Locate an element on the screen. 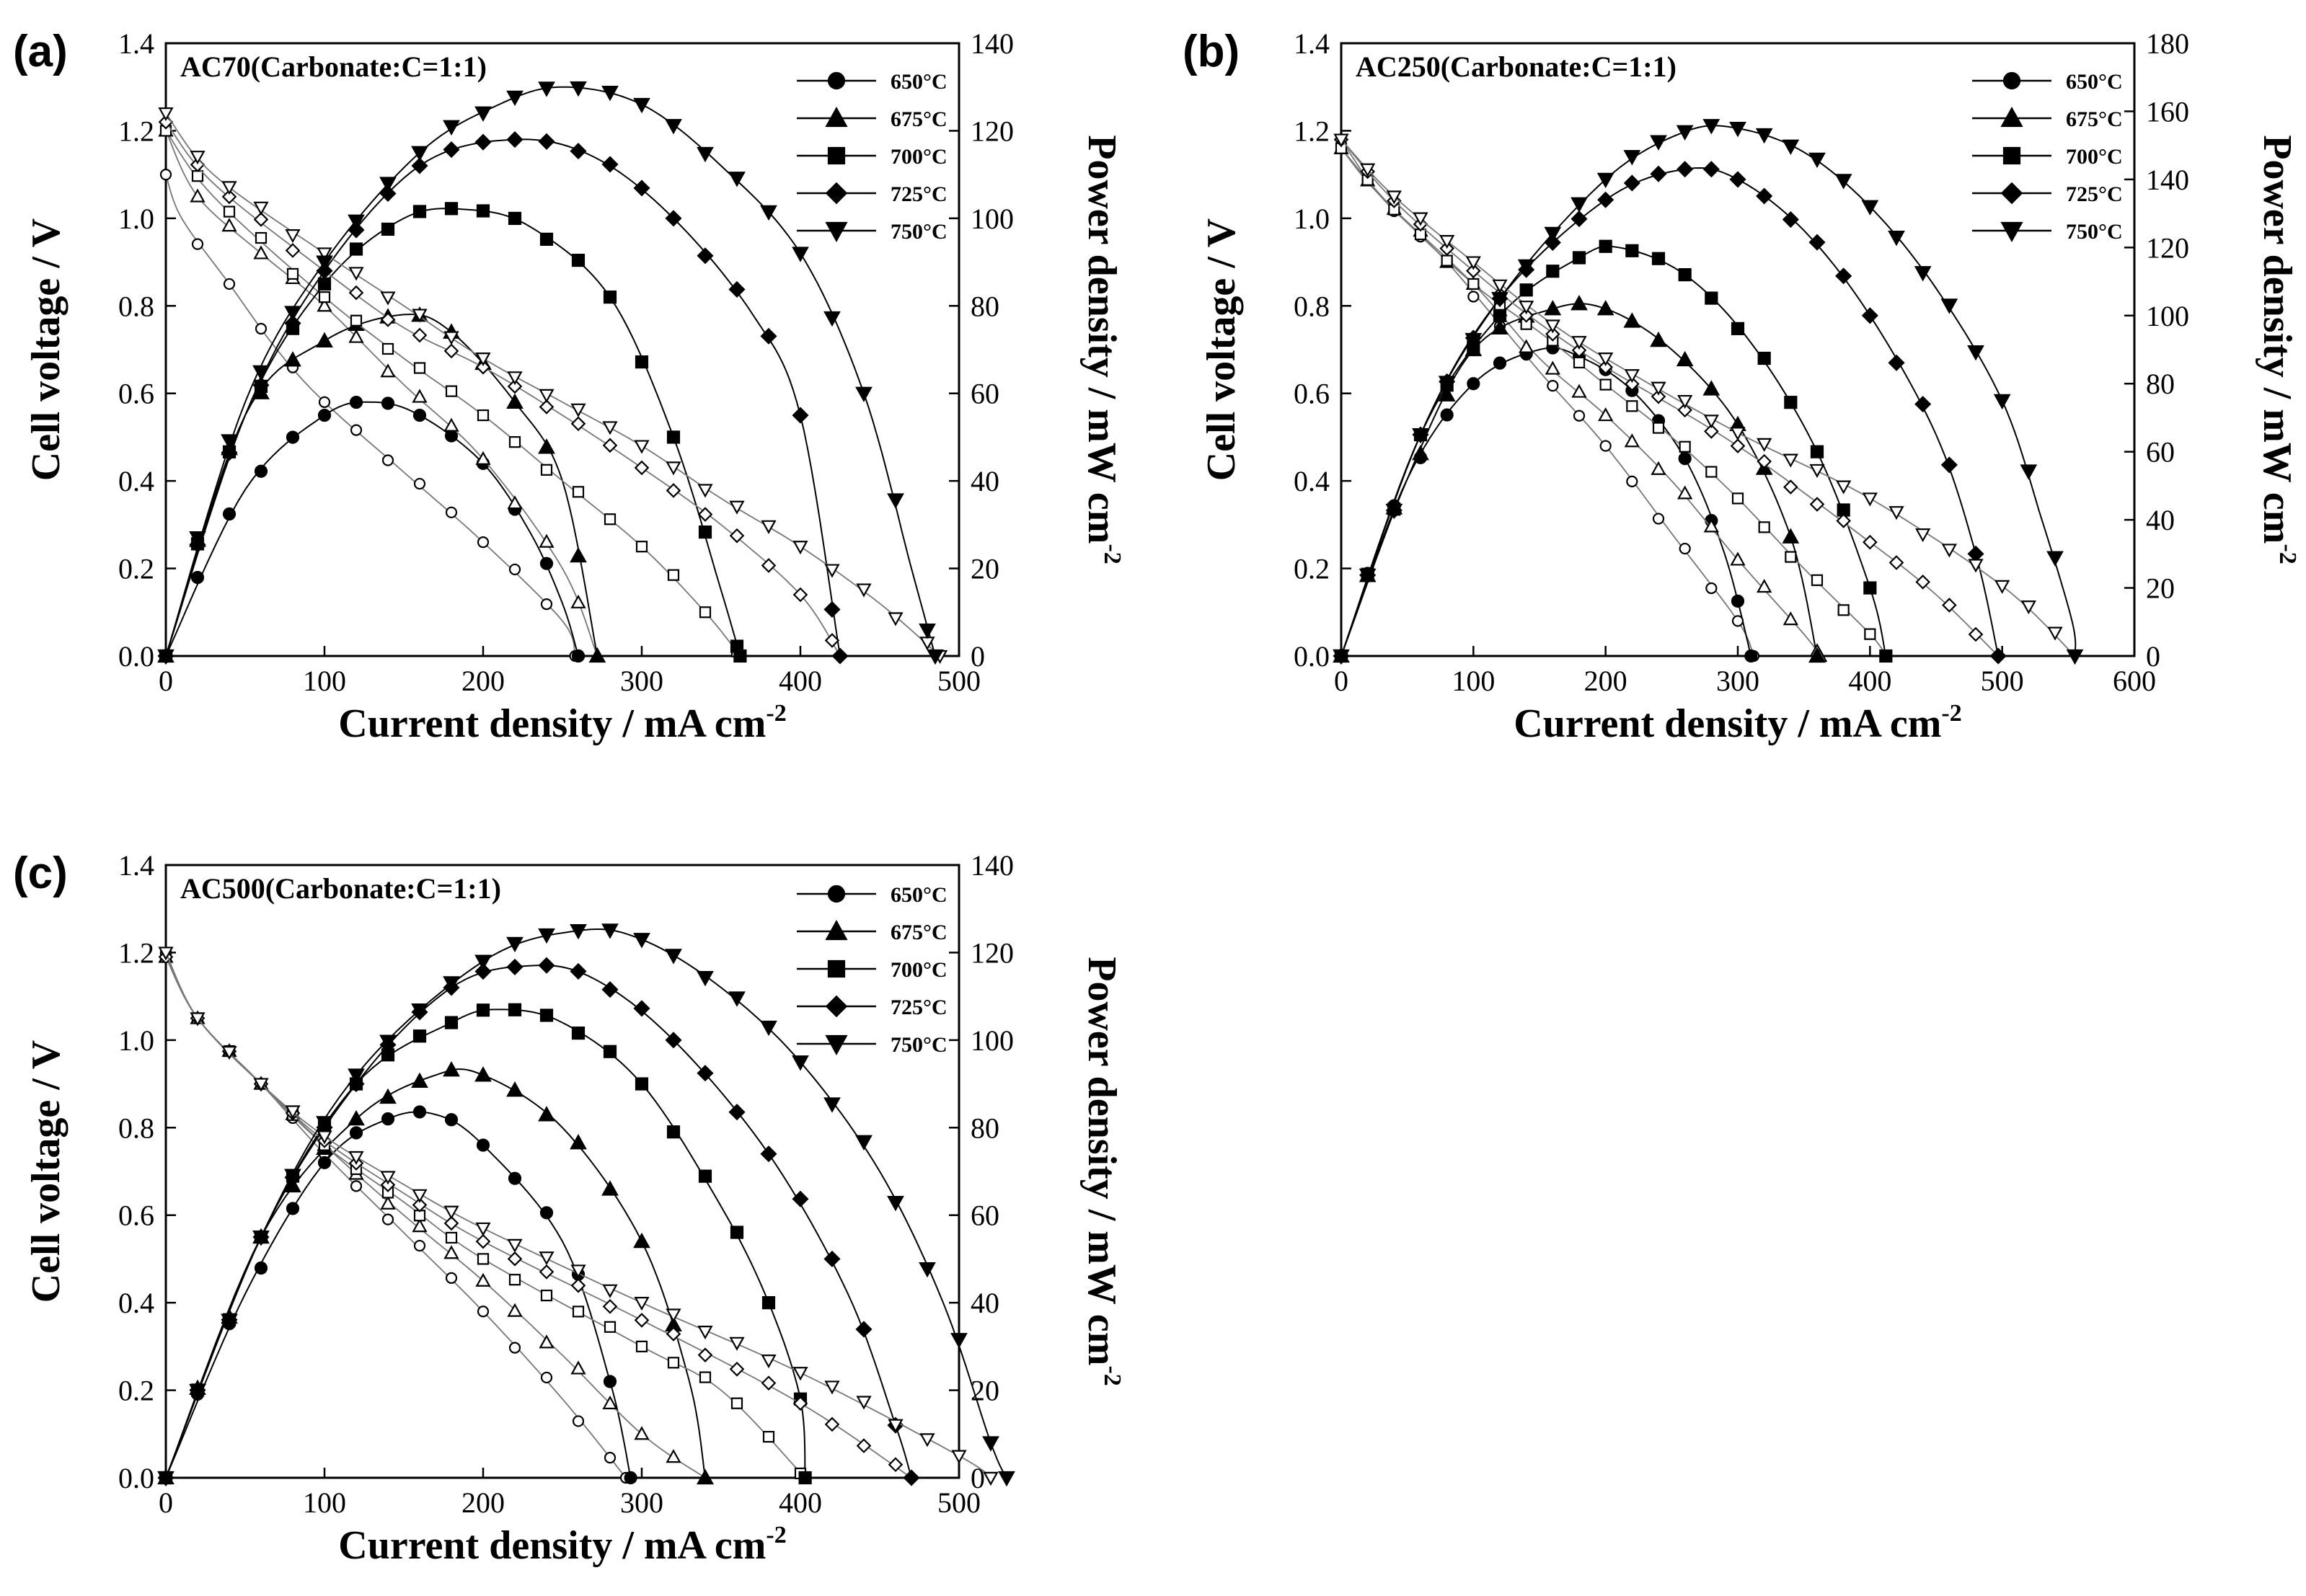  y-left-tick-label: 1.2 is located at coordinates (136, 131).